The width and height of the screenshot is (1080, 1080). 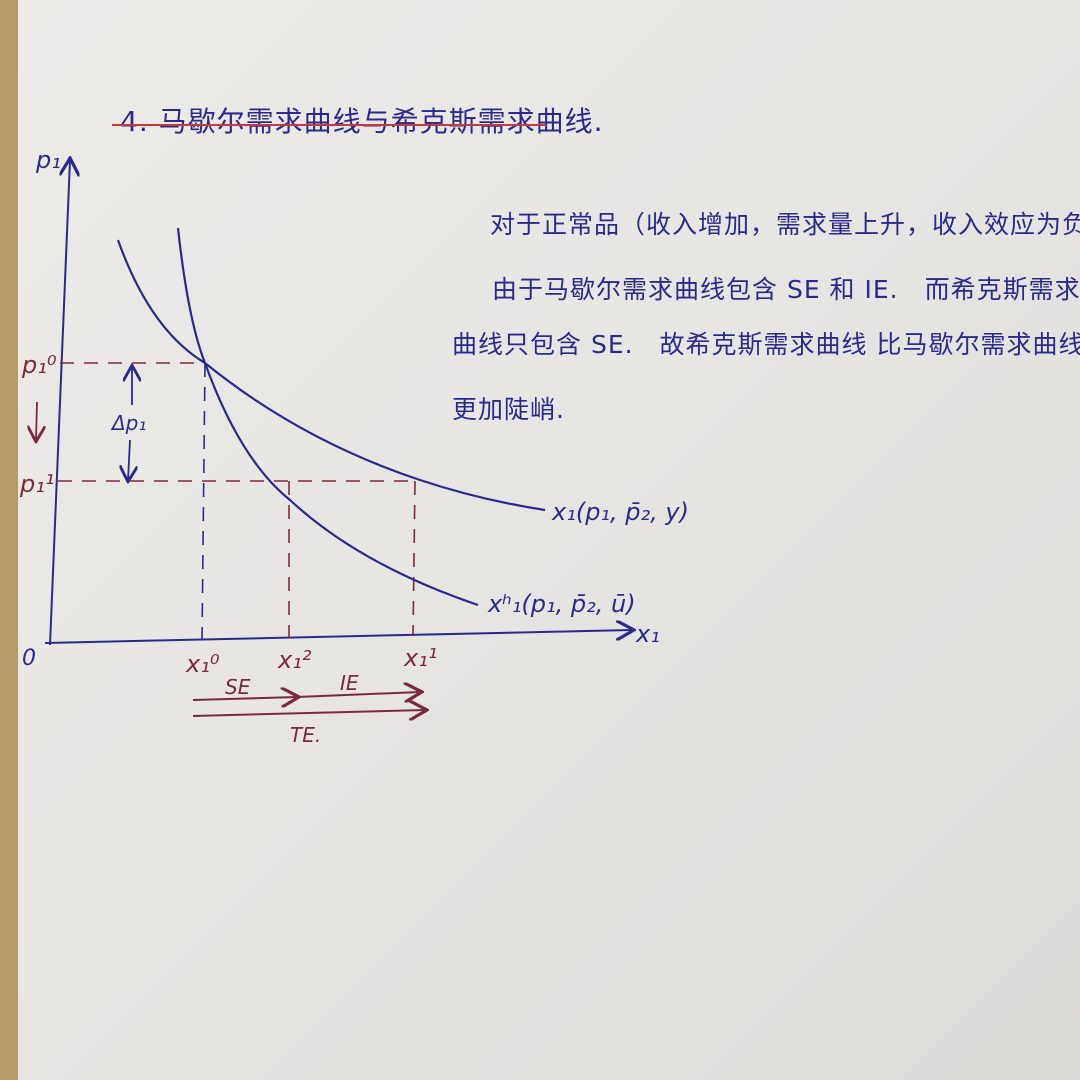 What do you see at coordinates (308, 713) in the screenshot?
I see `te-arrow` at bounding box center [308, 713].